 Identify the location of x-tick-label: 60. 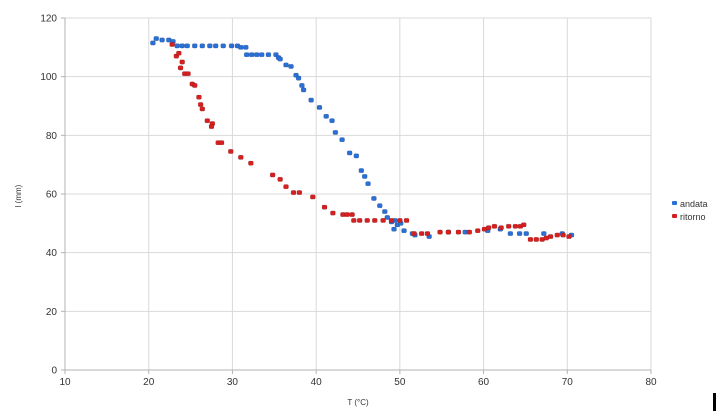
(484, 382).